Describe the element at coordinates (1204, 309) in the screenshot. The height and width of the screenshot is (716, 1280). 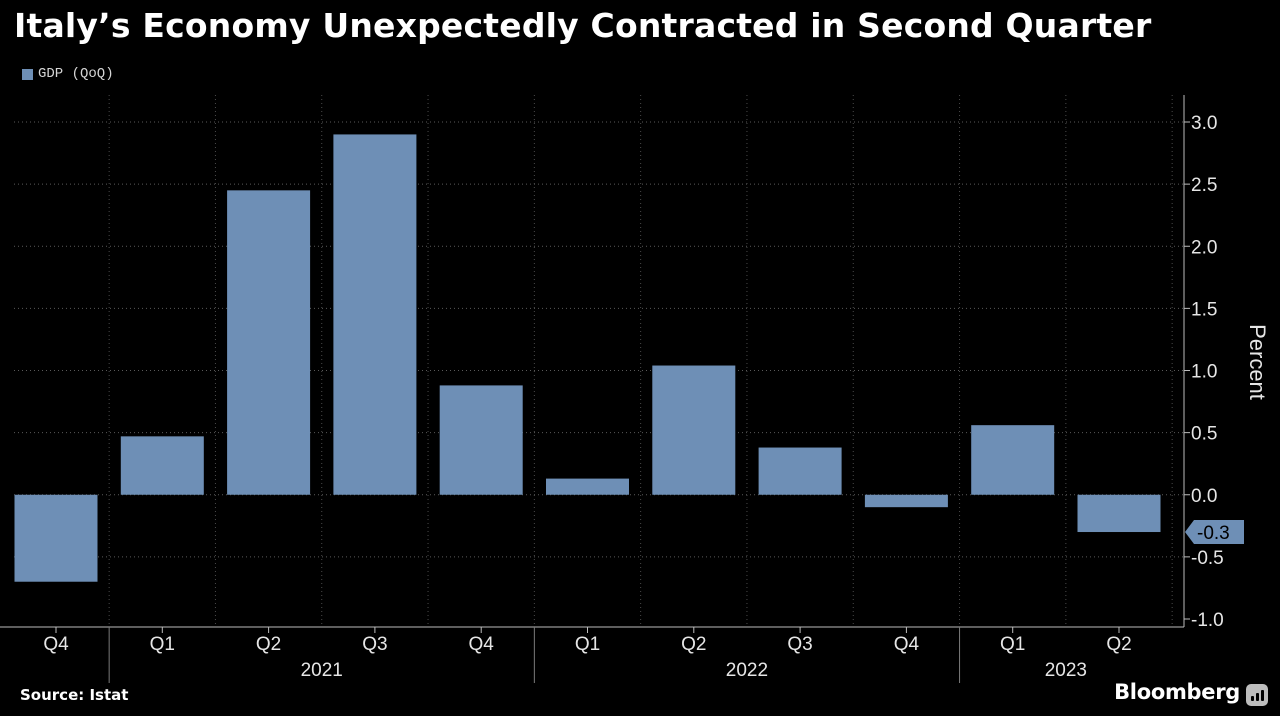
I see `y-tick-label: 1.5` at that location.